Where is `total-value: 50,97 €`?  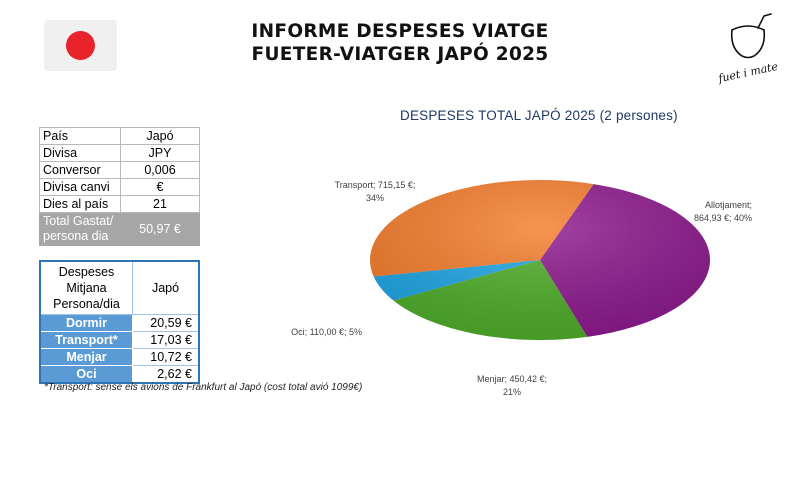
total-value: 50,97 € is located at coordinates (160, 229).